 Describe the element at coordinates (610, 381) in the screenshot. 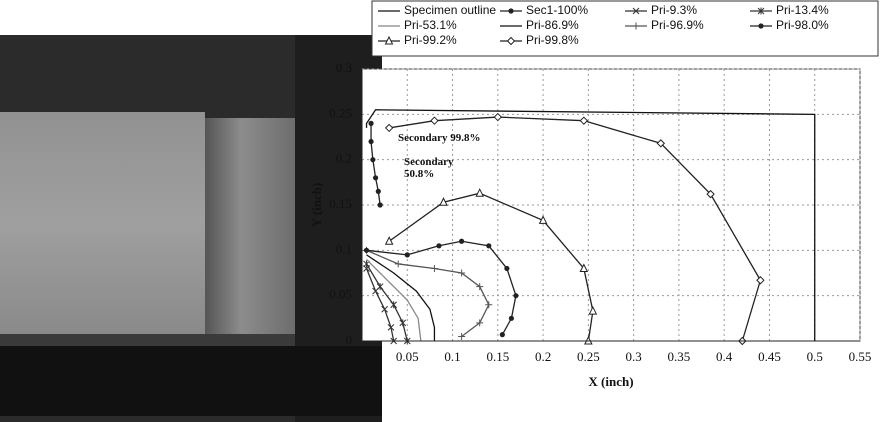

I see `x-axis-label: X (inch)` at that location.